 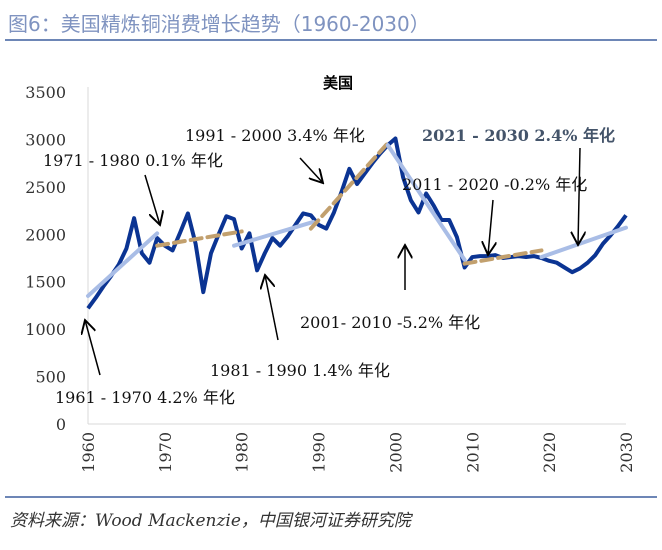 What do you see at coordinates (219, 24) in the screenshot?
I see `figure-title: 图6：美国精炼铜消费增长趋势（1960-2030）` at bounding box center [219, 24].